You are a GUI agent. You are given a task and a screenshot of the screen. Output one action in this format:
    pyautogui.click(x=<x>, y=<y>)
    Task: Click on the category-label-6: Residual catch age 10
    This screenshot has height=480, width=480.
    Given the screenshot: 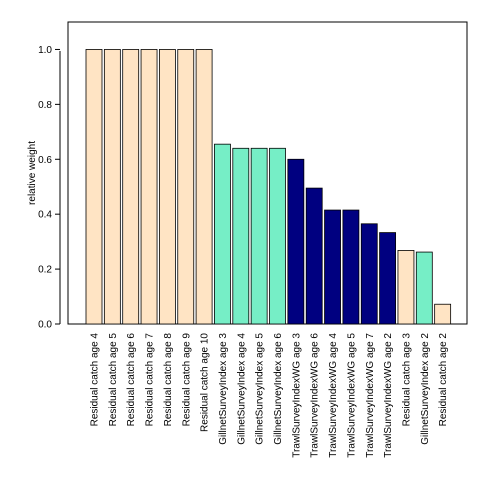 What is the action you would take?
    pyautogui.click(x=205, y=382)
    